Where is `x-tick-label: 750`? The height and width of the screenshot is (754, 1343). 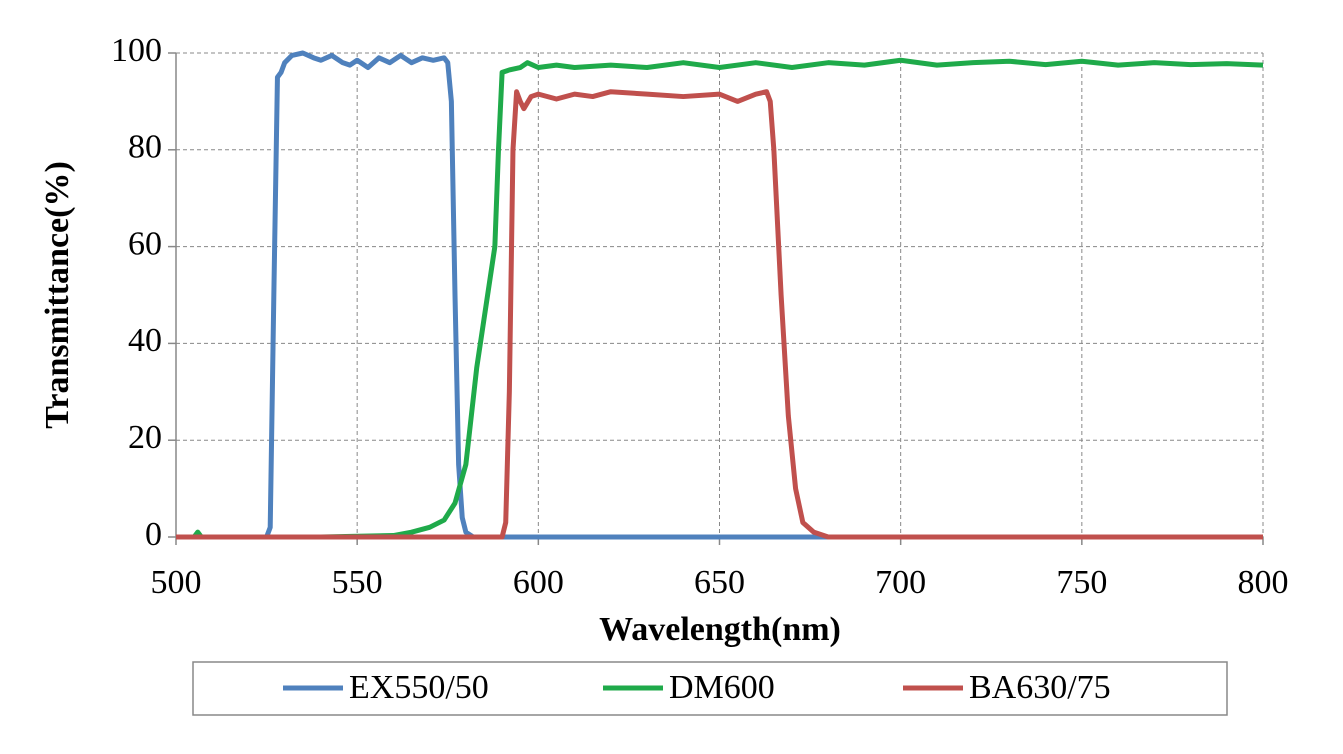 x-tick-label: 750 is located at coordinates (1081, 582).